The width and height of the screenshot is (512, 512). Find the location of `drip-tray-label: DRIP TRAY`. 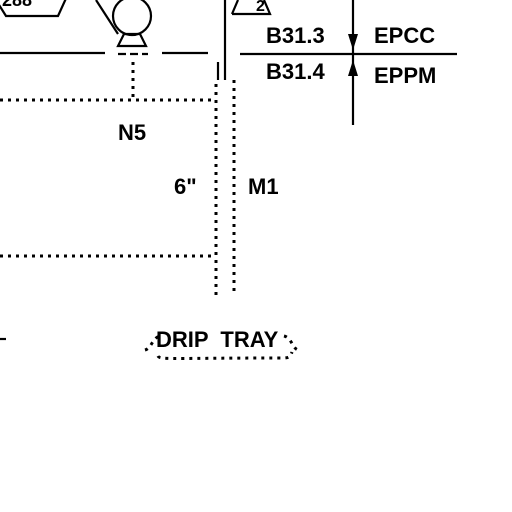

drip-tray-label: DRIP TRAY is located at coordinates (217, 339).